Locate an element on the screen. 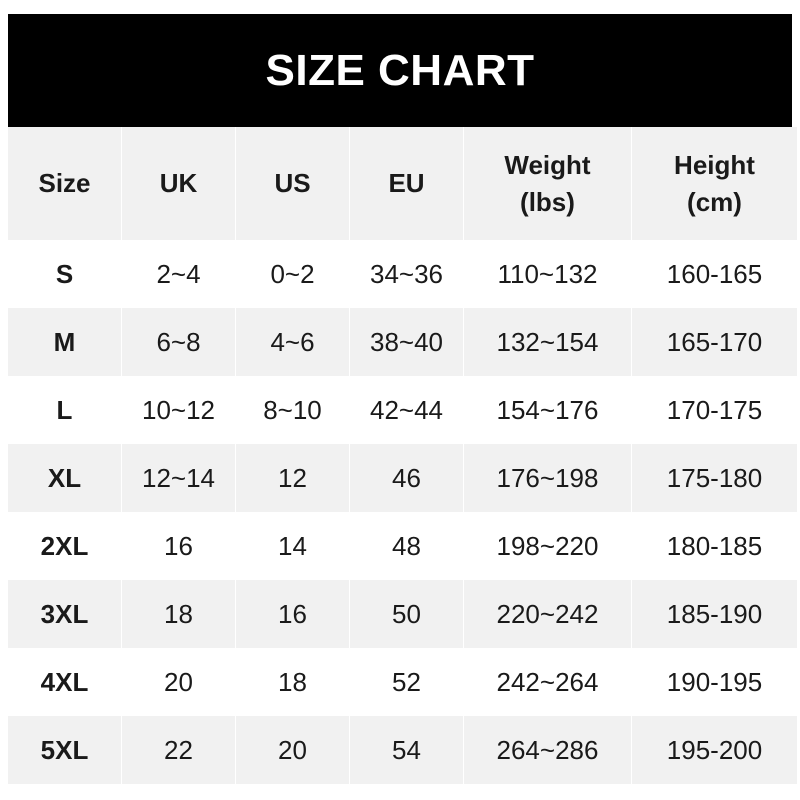 Image resolution: width=800 pixels, height=800 pixels. cell-us: 20 is located at coordinates (292, 750).